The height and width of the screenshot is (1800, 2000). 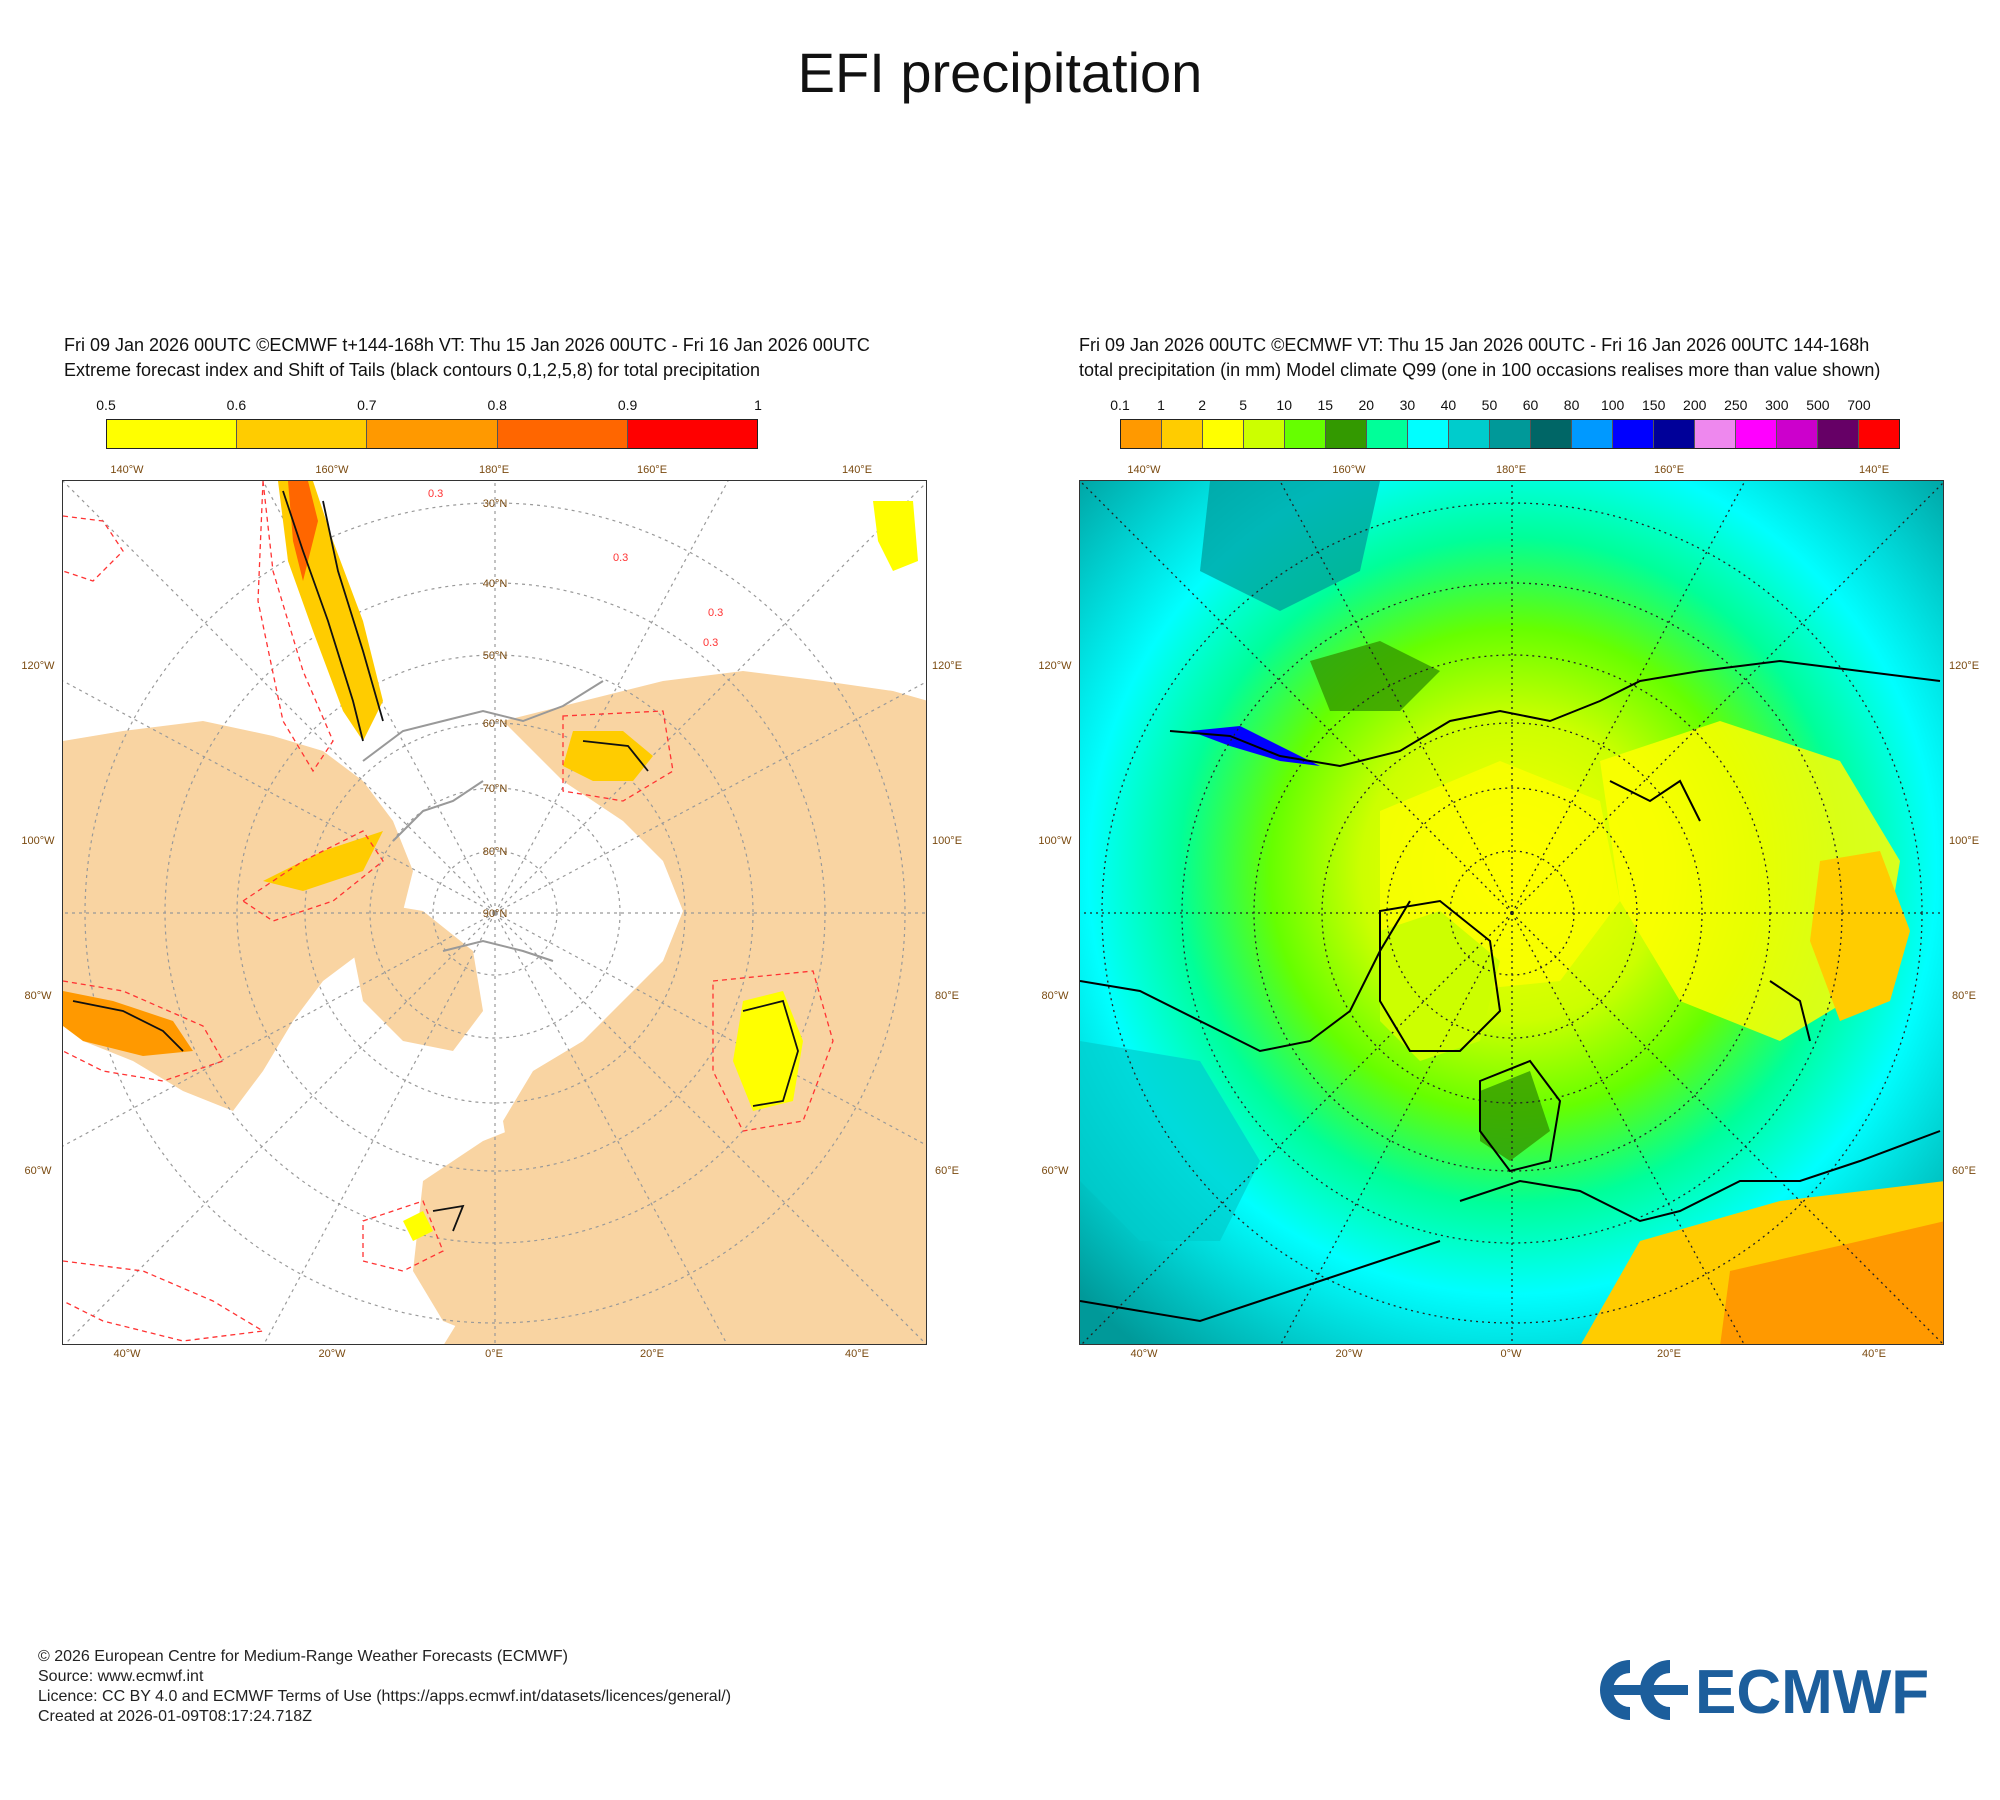 What do you see at coordinates (429, 406) in the screenshot?
I see `efi-colorbar-labels: 0.5 0.6 0.7 0.8 0.9 1` at bounding box center [429, 406].